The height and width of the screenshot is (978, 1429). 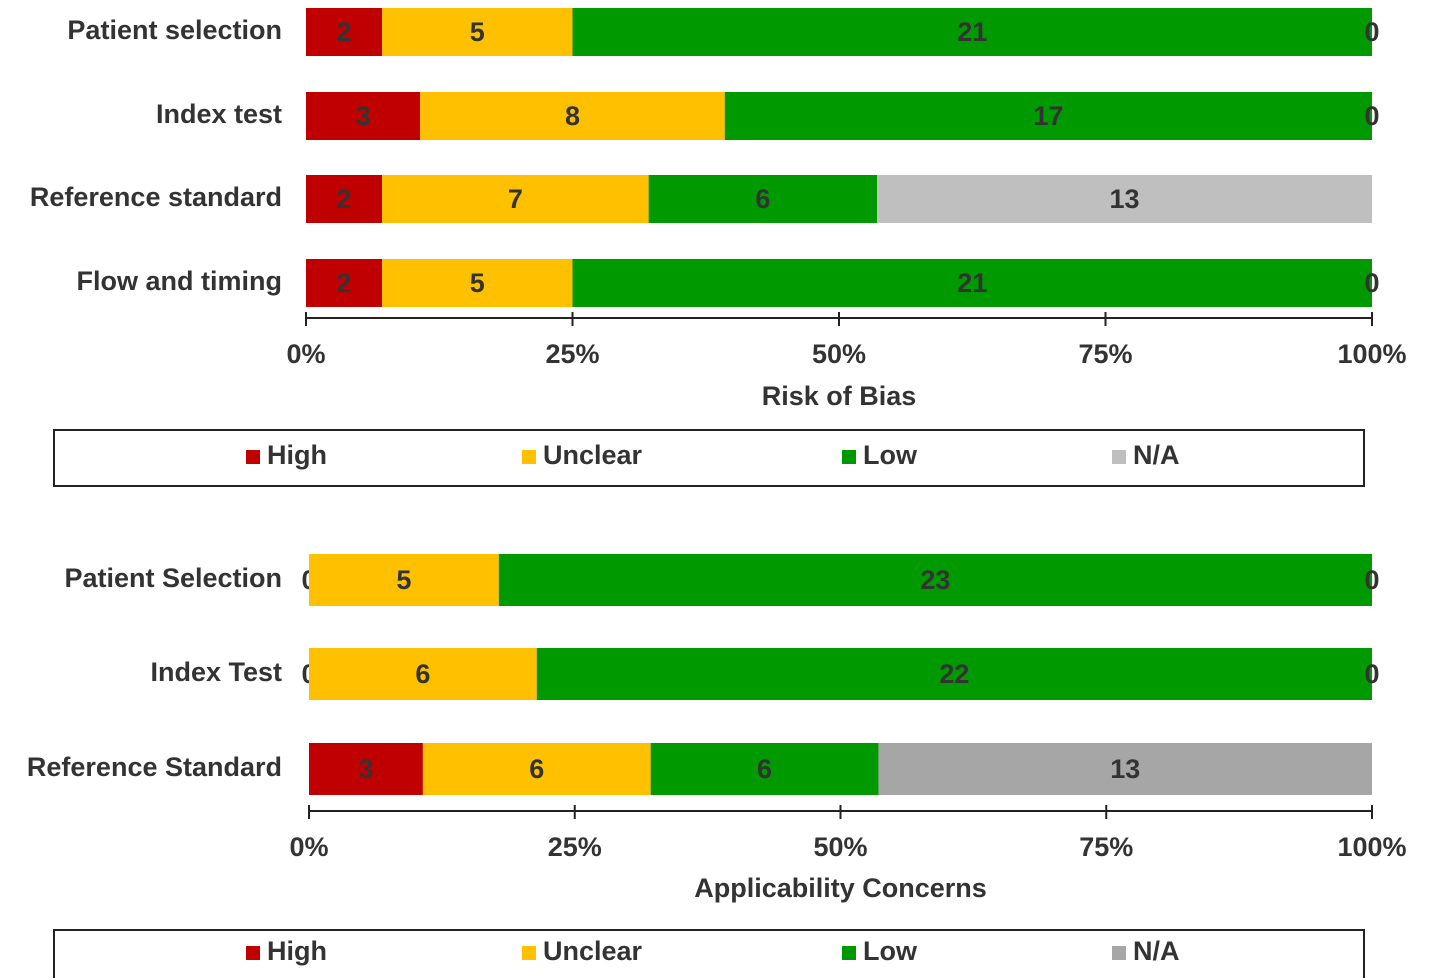 What do you see at coordinates (840, 888) in the screenshot?
I see `x-axis-title: Applicability Concerns` at bounding box center [840, 888].